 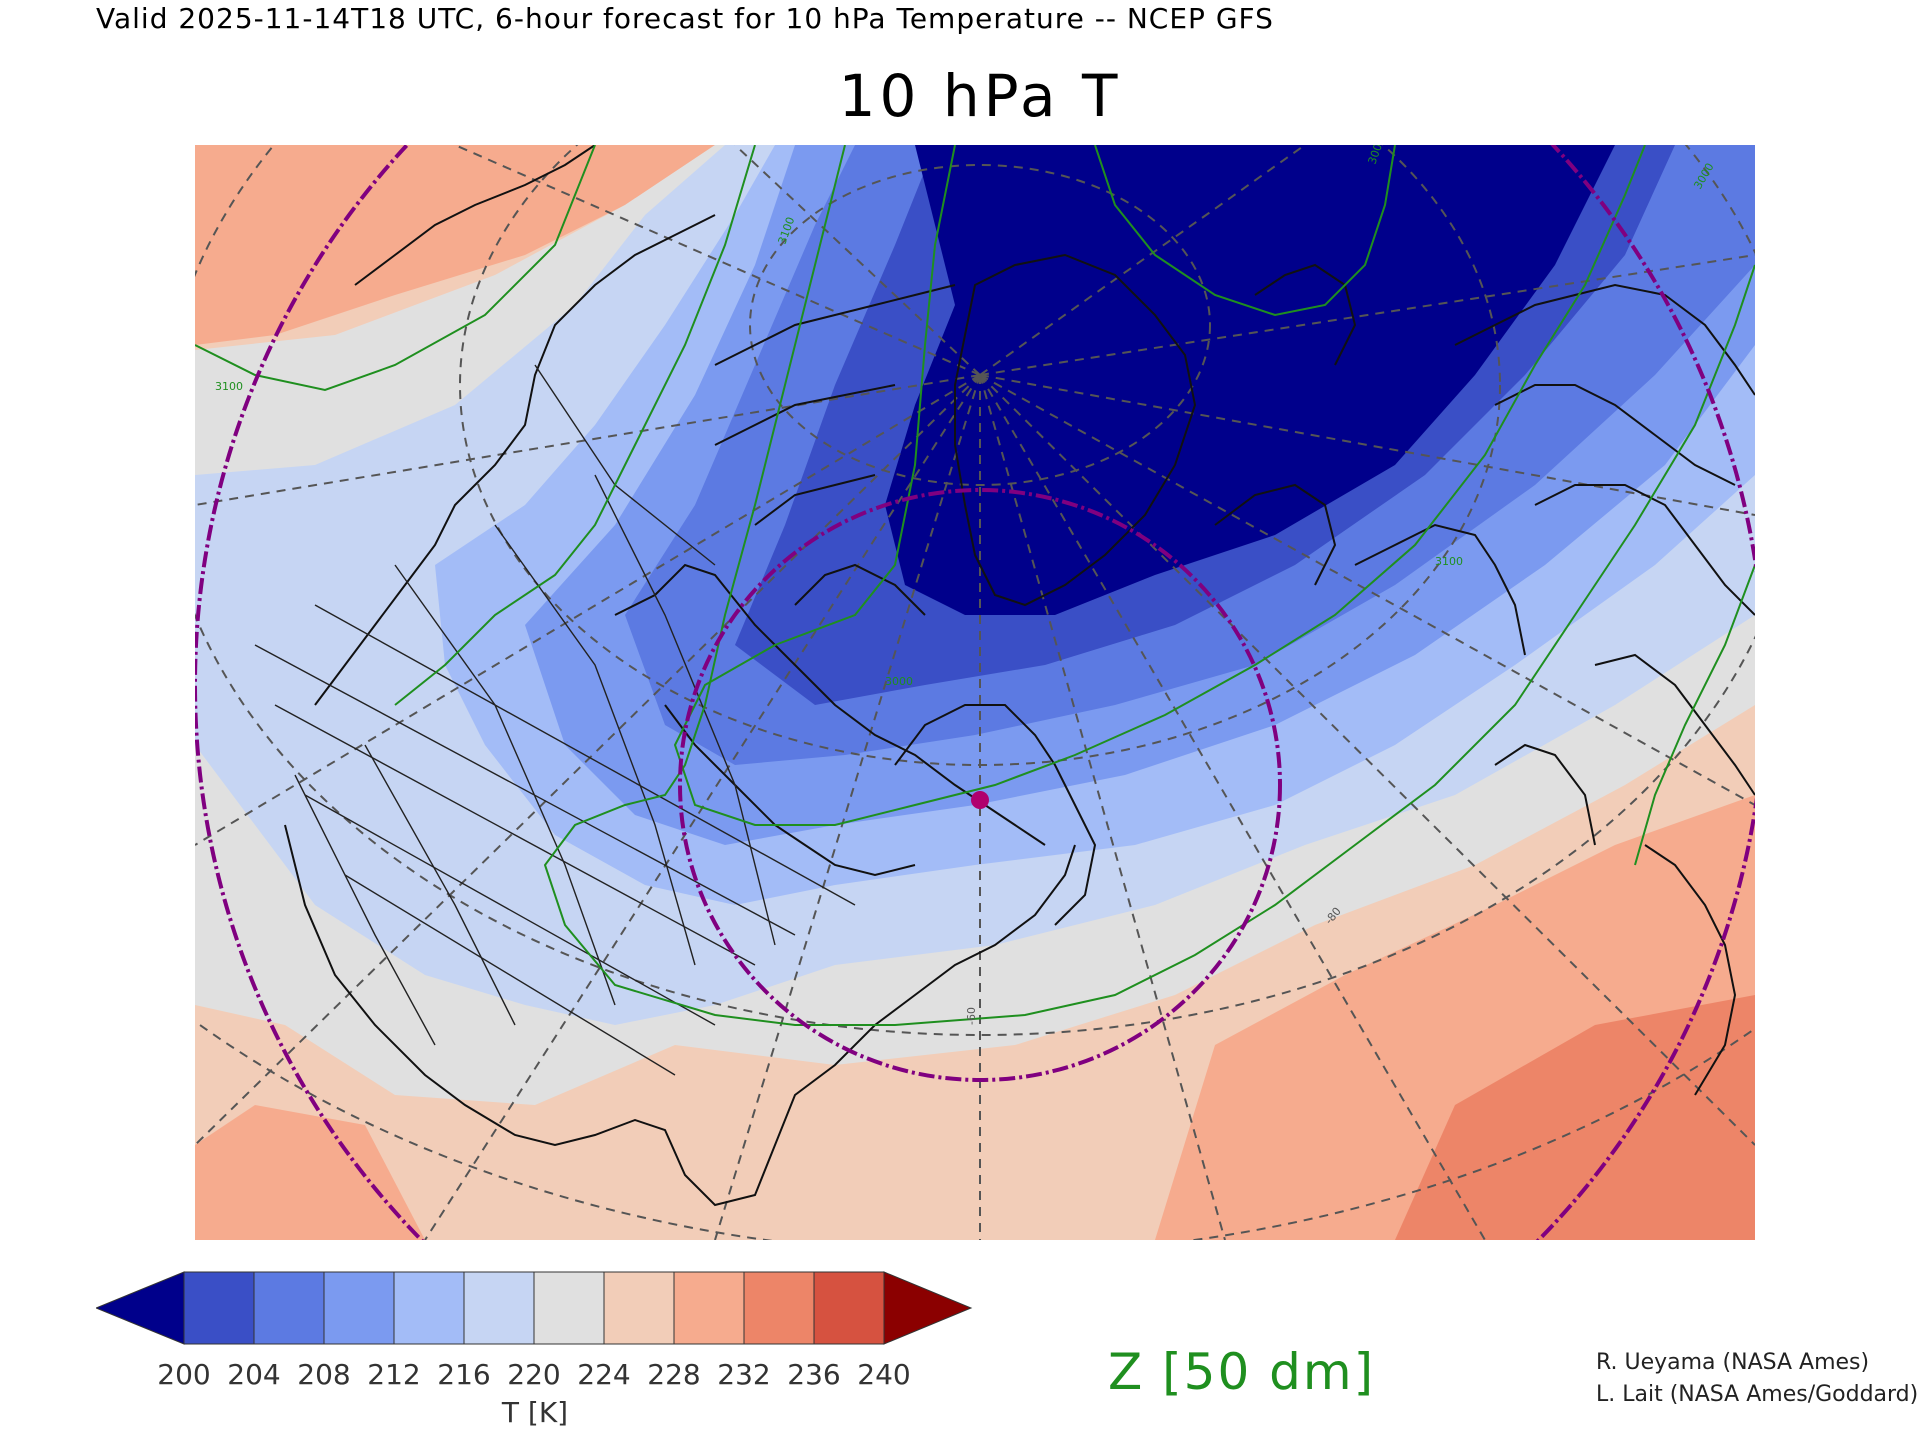 What do you see at coordinates (534, 1374) in the screenshot?
I see `colorbar-tick: 220` at bounding box center [534, 1374].